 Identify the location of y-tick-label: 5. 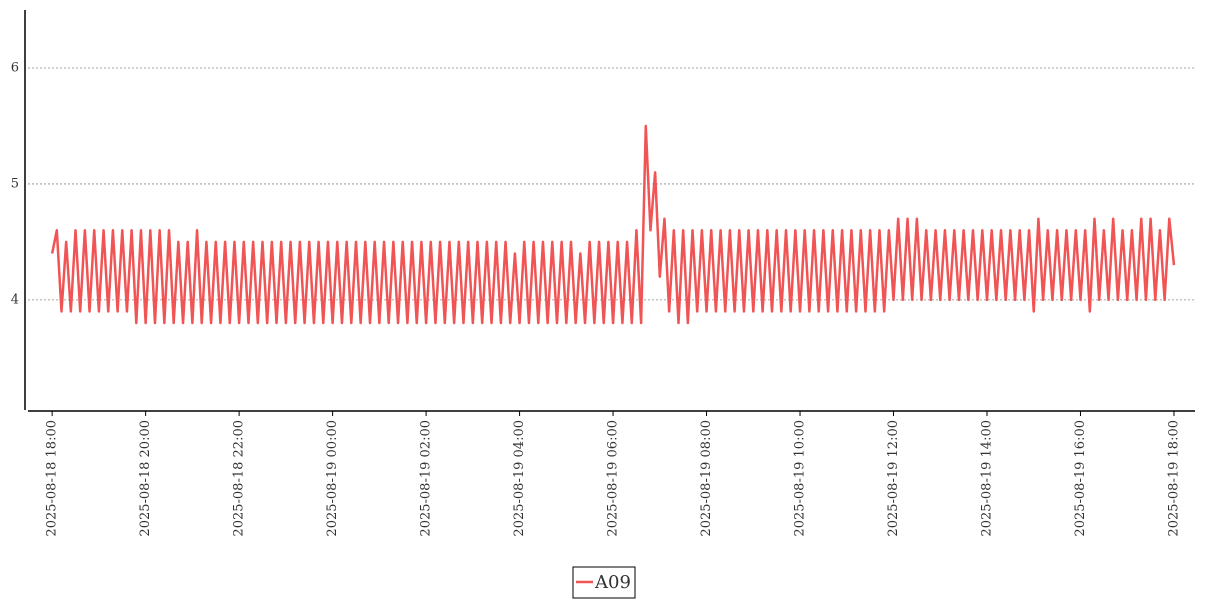
(15, 183).